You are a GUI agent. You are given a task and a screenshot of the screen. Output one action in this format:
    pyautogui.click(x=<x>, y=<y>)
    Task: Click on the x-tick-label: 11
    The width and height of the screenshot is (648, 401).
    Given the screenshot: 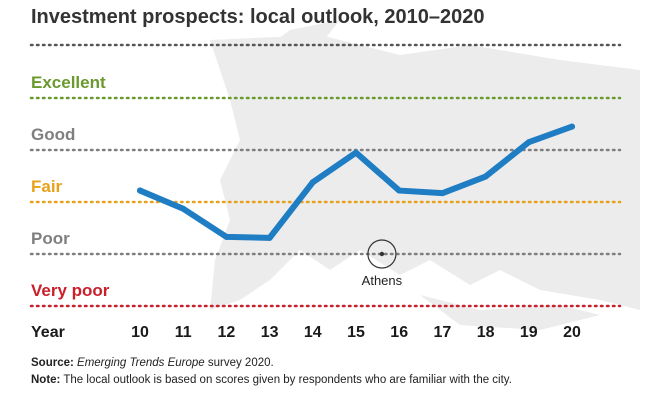 What is the action you would take?
    pyautogui.click(x=183, y=332)
    